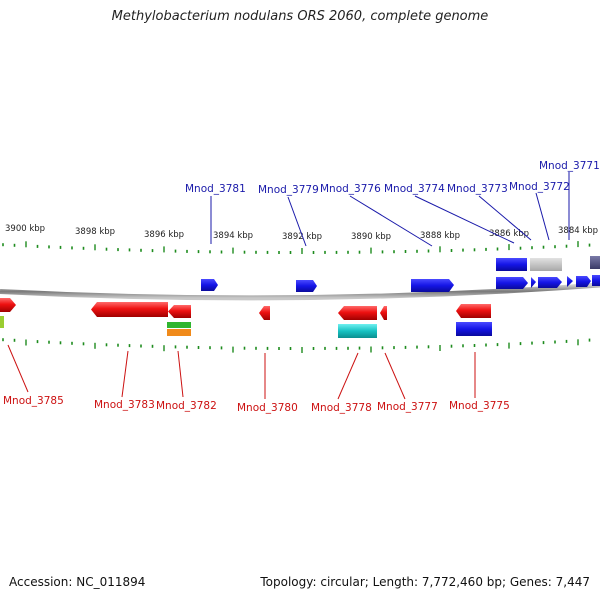  Describe the element at coordinates (124, 405) in the screenshot. I see `gene-label-mnod-3783: Mnod_3783` at that location.